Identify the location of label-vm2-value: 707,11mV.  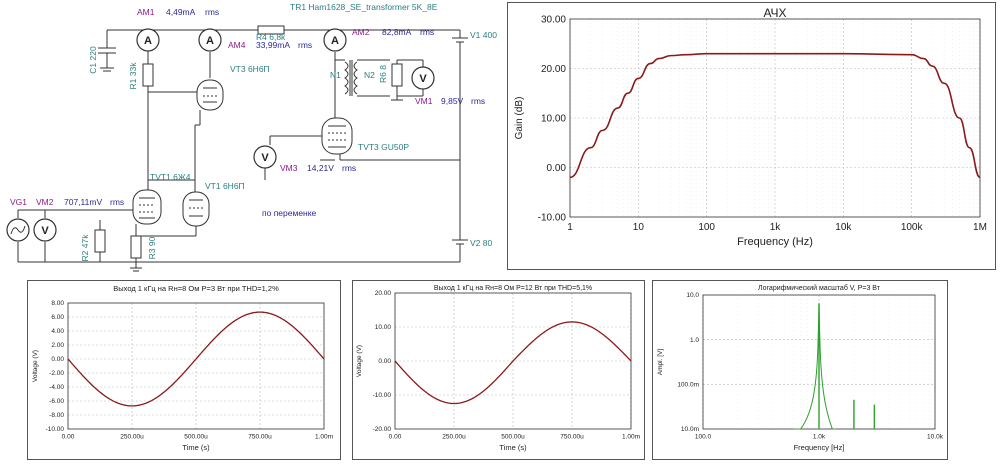
(83, 202).